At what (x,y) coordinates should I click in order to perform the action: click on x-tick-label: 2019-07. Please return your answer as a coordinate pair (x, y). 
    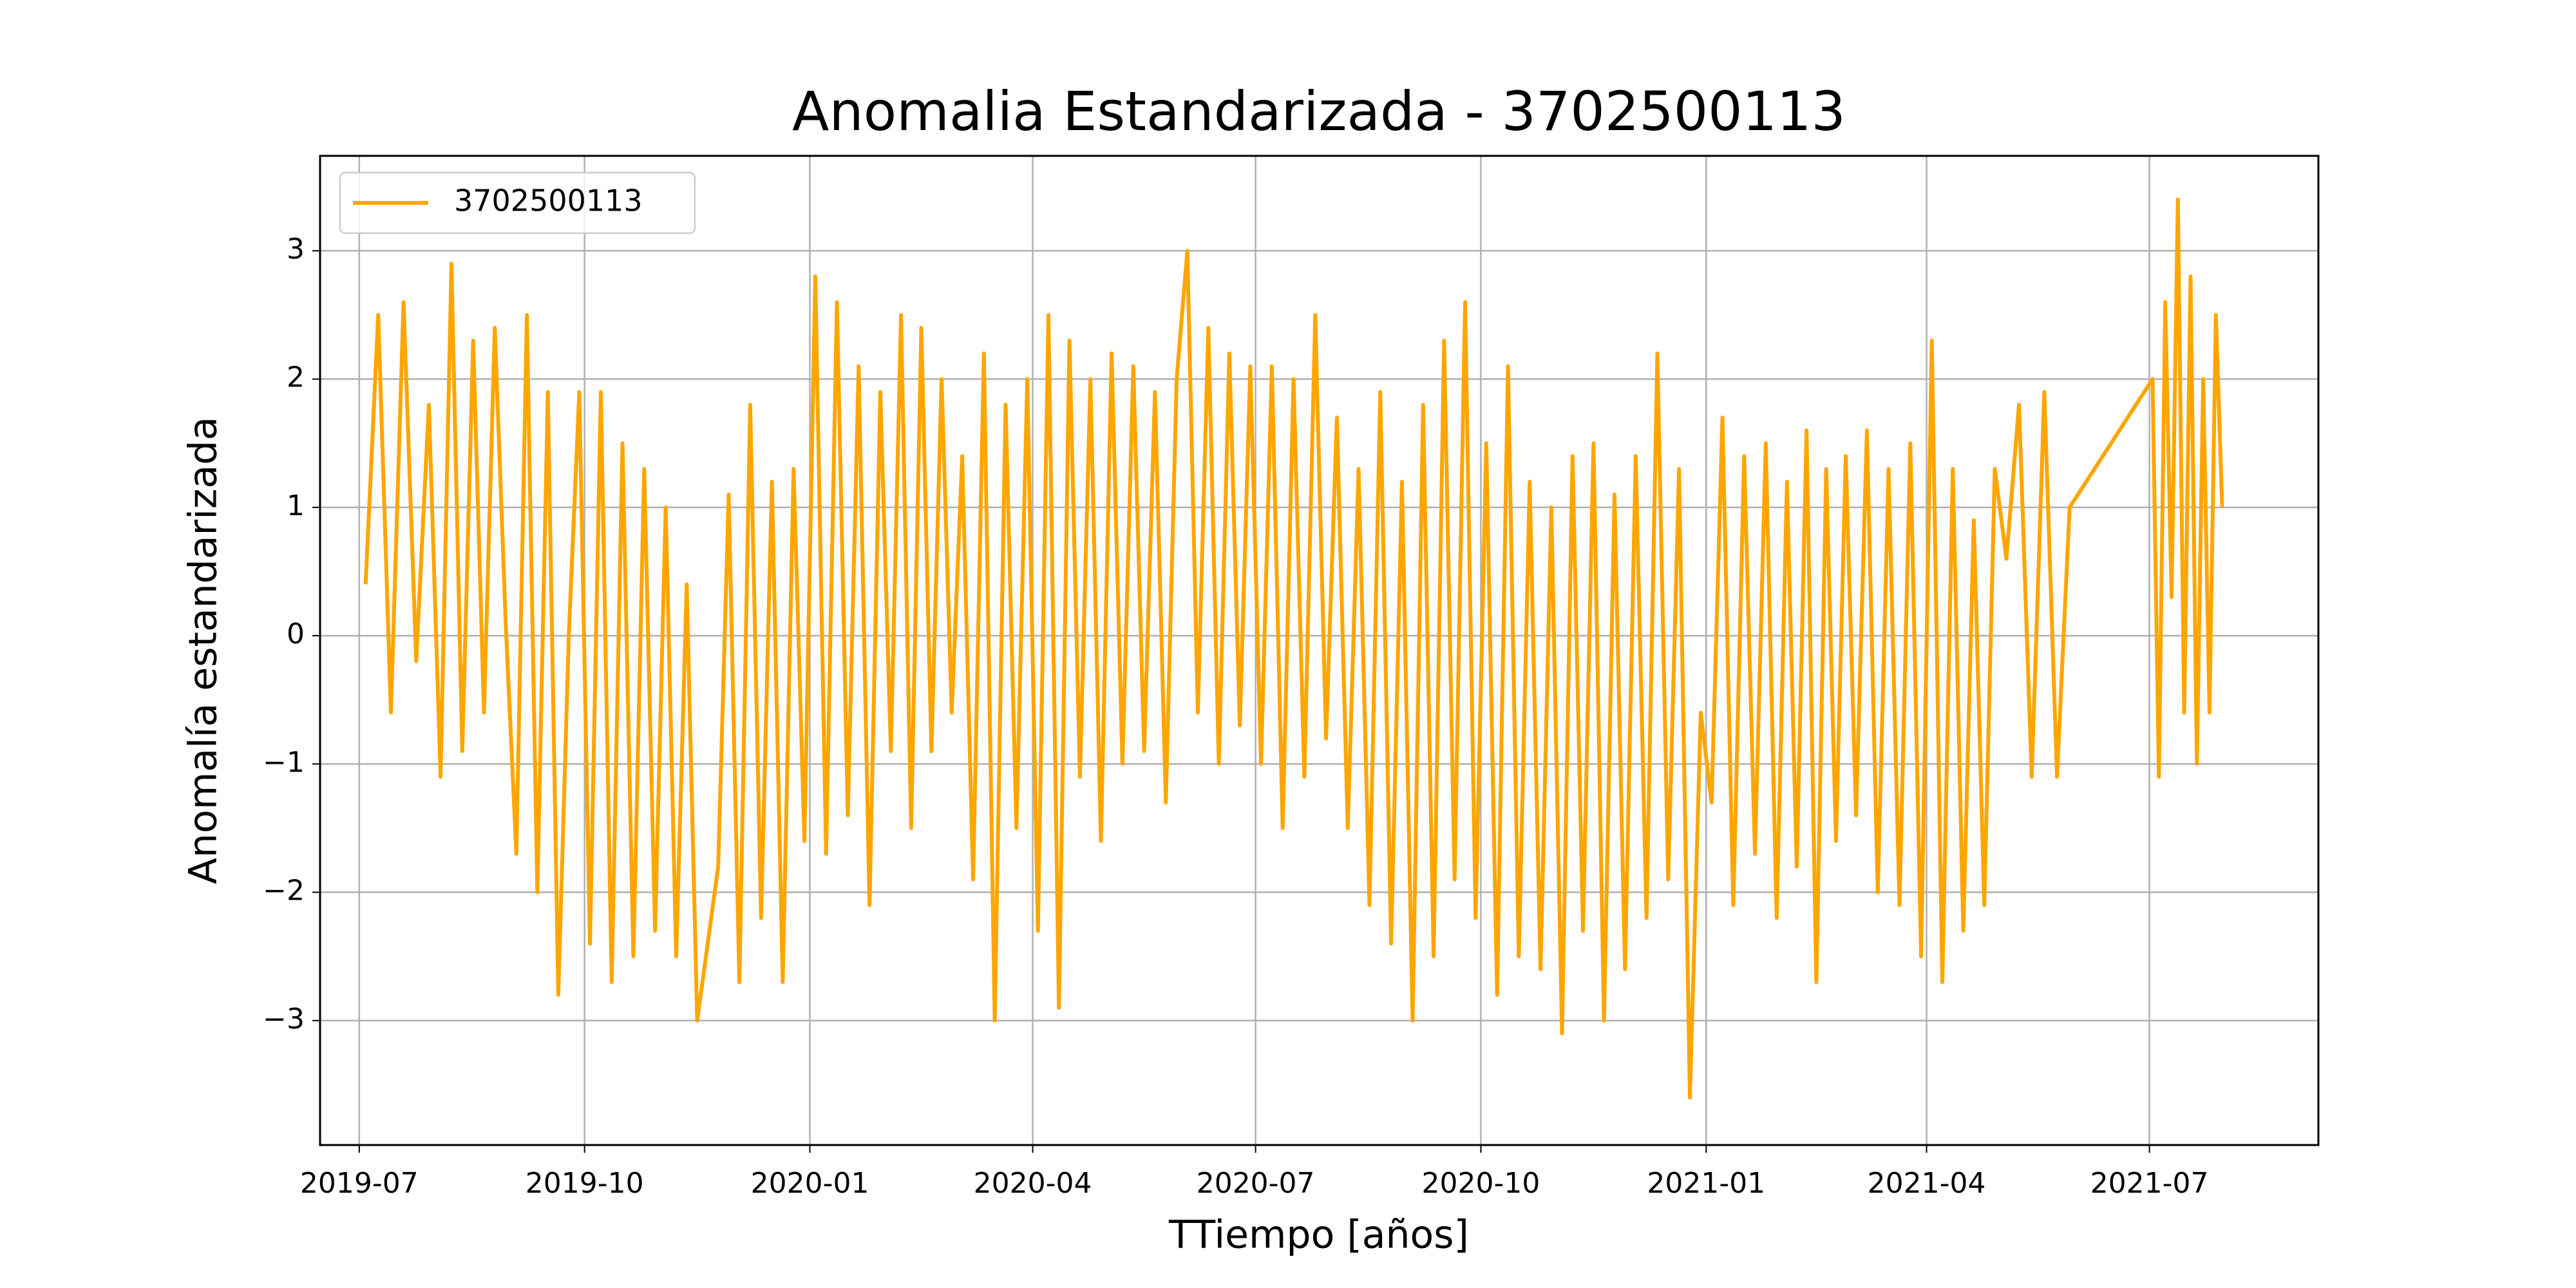
    Looking at the image, I should click on (359, 1183).